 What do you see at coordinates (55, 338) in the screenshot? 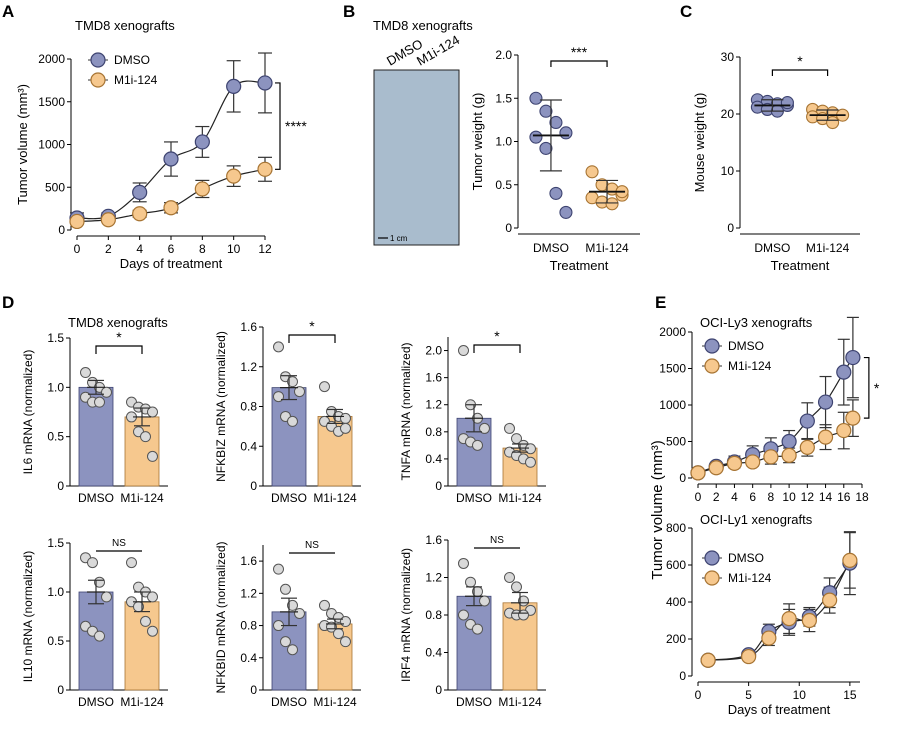
I see `chart-d-1-y-tick-label: 1.5` at bounding box center [55, 338].